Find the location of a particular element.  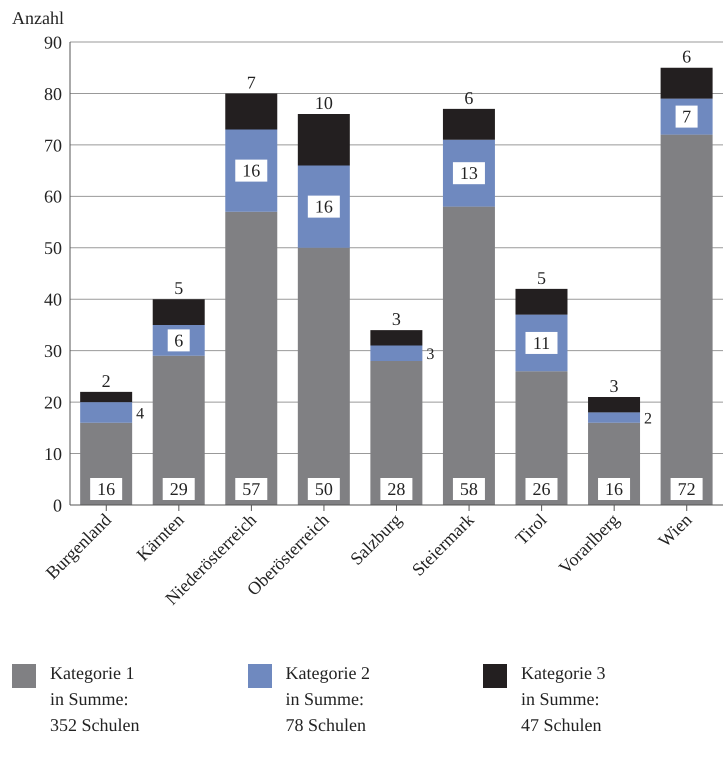

legend-label: Kategorie 2 in Summe: 78 Schulen is located at coordinates (328, 699).